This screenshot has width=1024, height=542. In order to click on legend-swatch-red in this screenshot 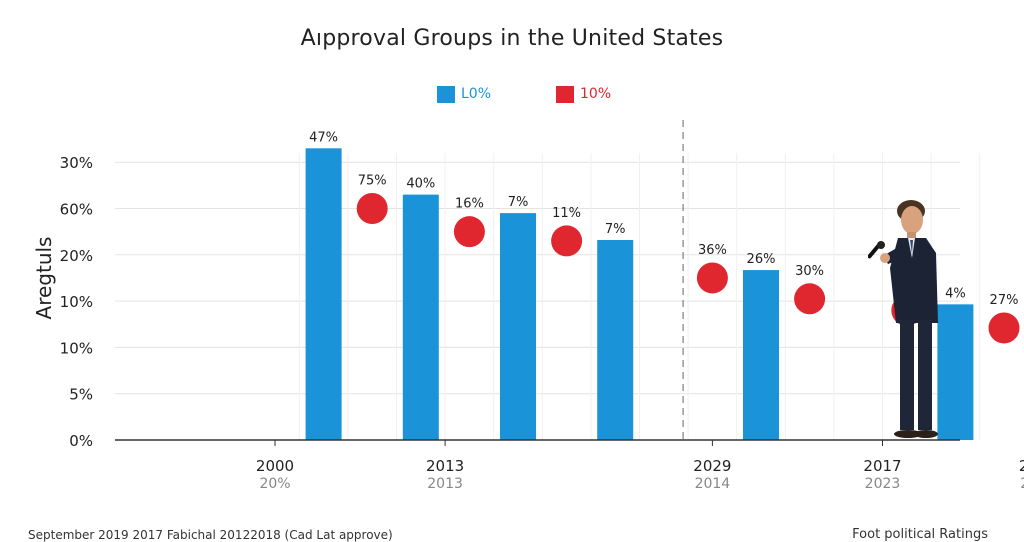, I will do `click(565, 94)`.